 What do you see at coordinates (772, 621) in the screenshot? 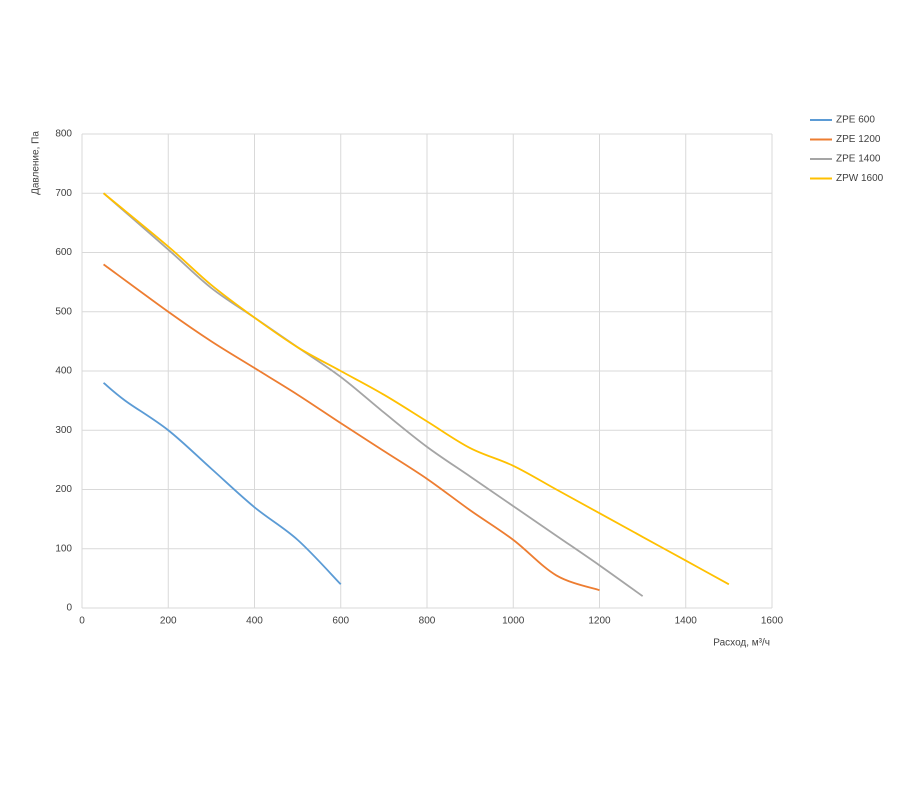
I see `x-tick-label: 1600` at bounding box center [772, 621].